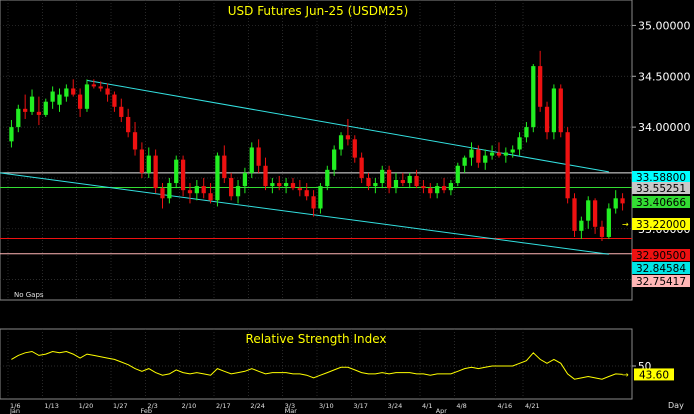 This screenshot has width=694, height=414. I want to click on price-level-tag-label: 33.58800, so click(661, 178).